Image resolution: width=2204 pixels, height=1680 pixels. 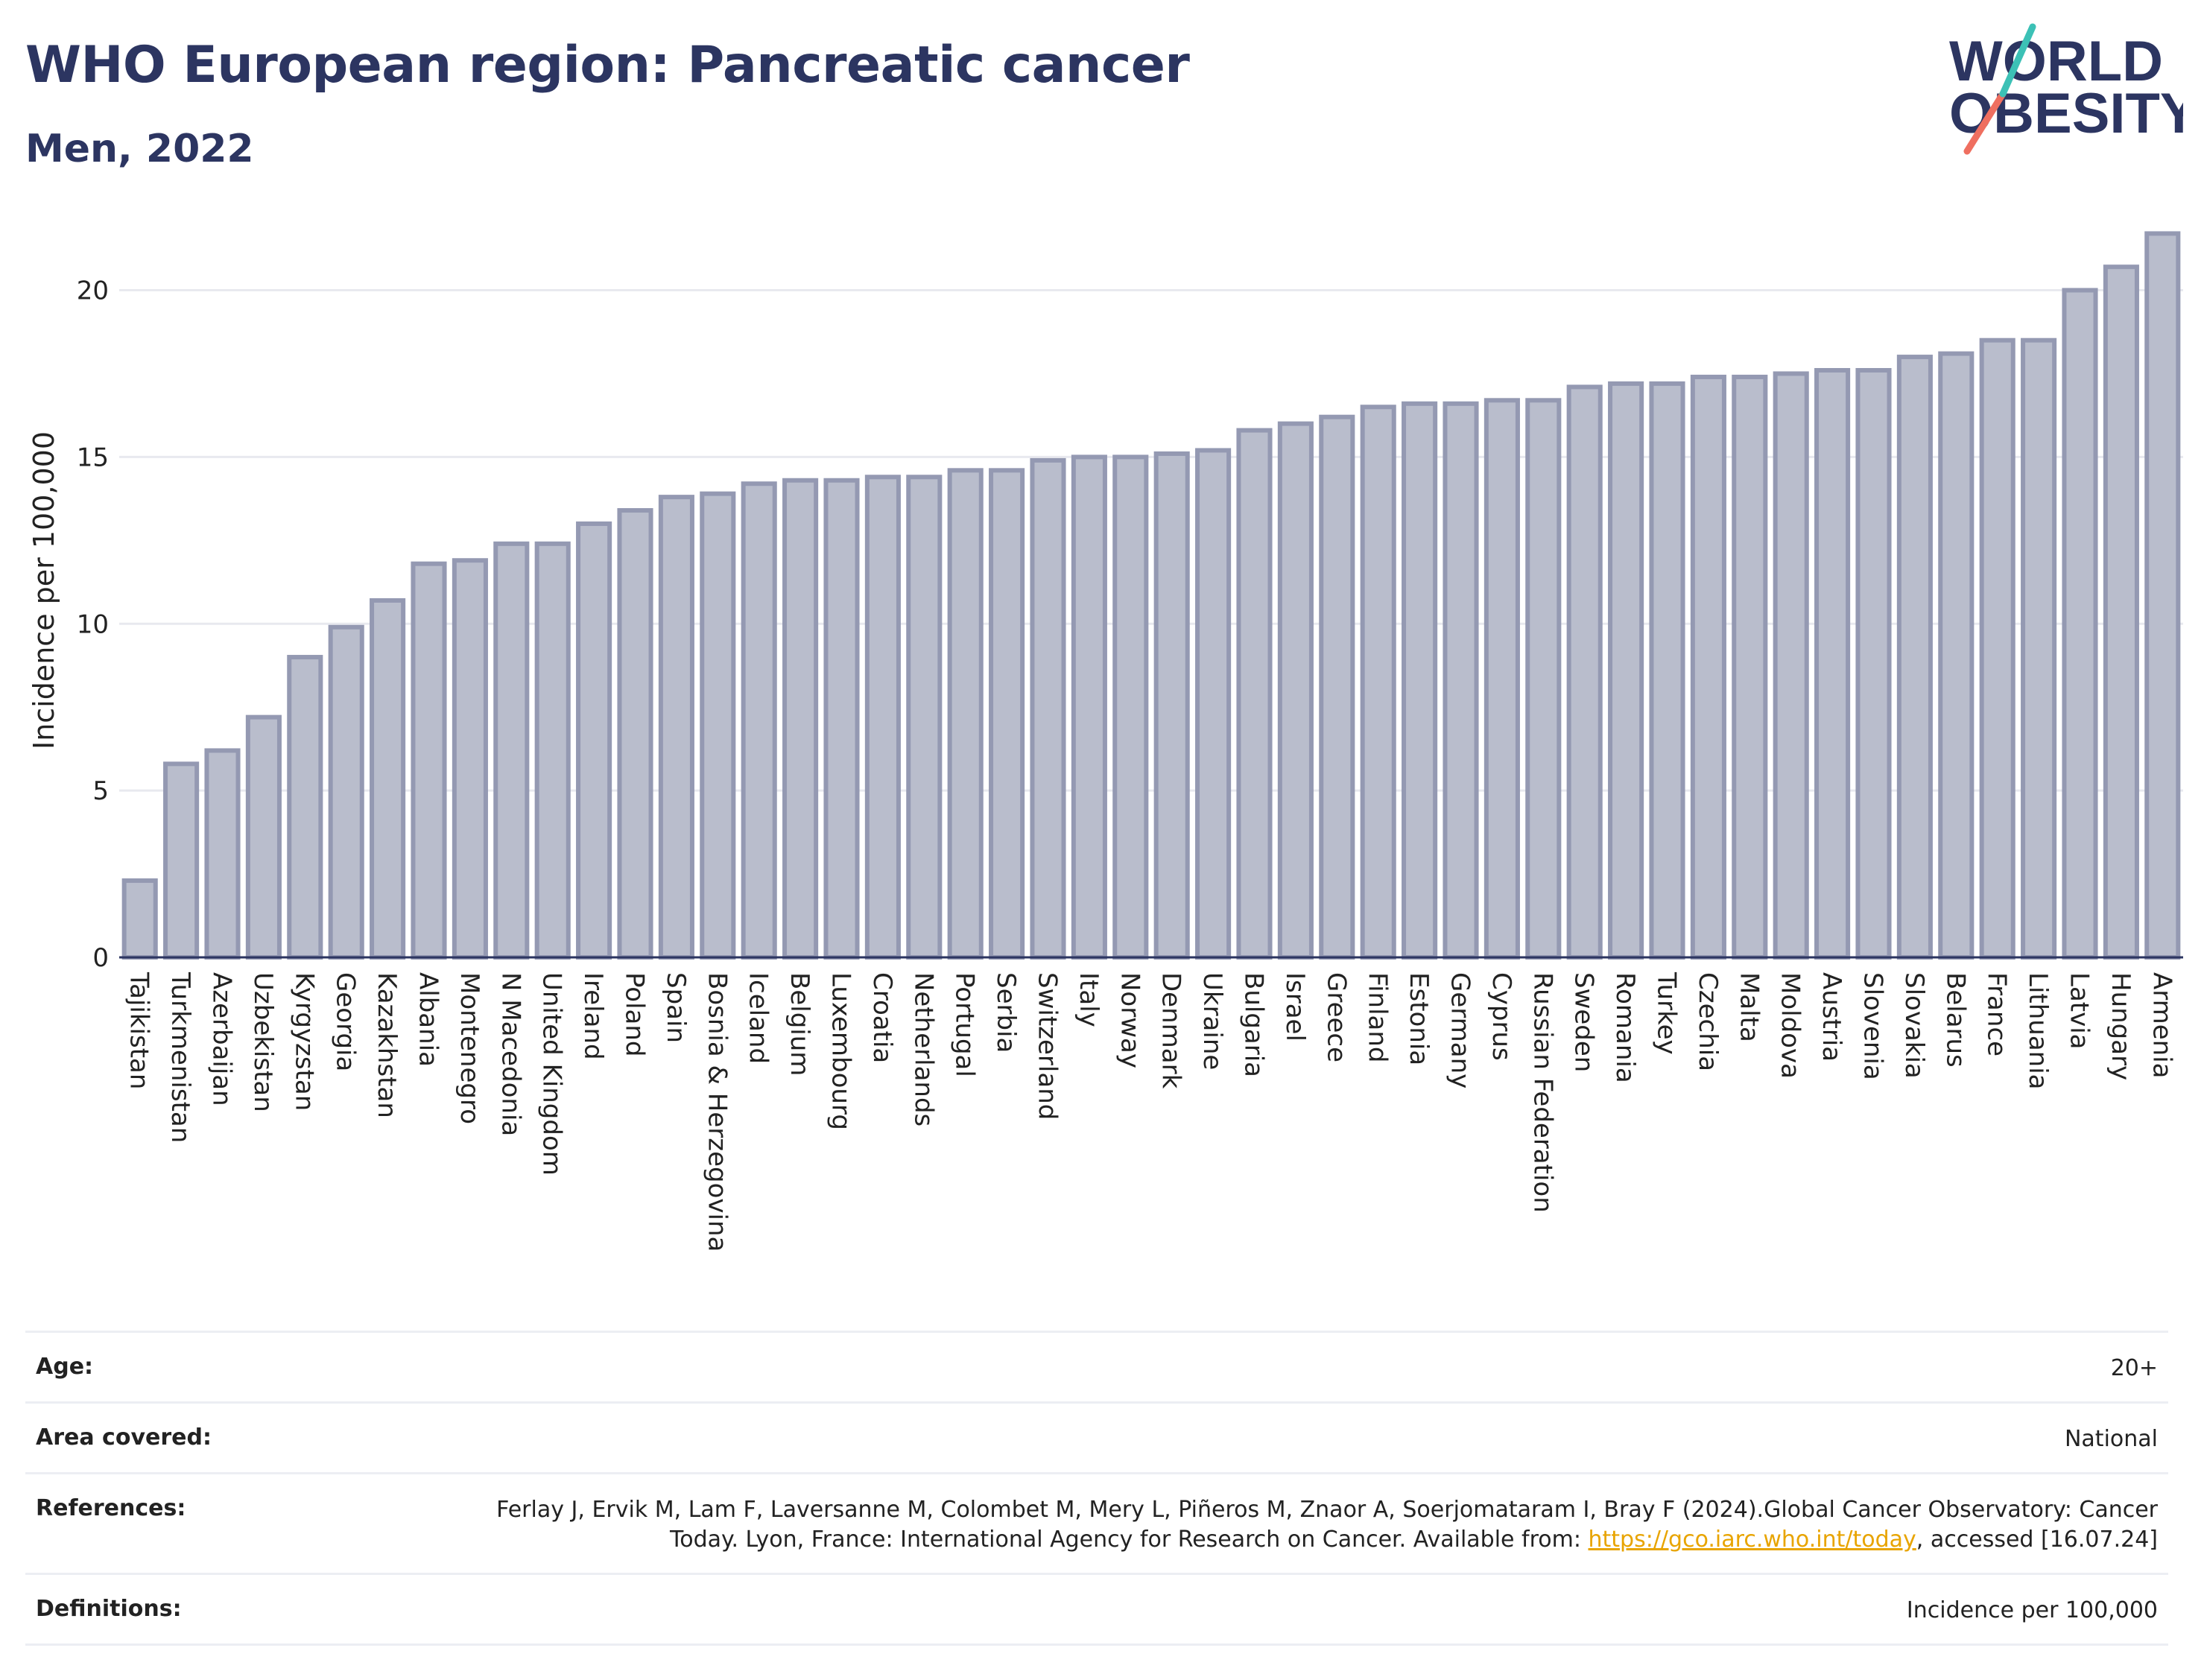 What do you see at coordinates (100, 791) in the screenshot?
I see `y-tick-label: 5` at bounding box center [100, 791].